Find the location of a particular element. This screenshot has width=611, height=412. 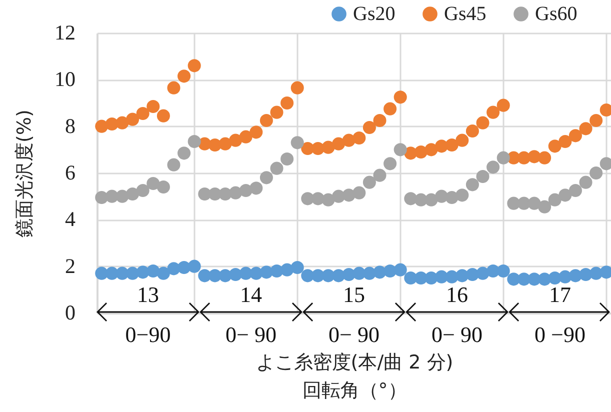

y-tick-label: 6 is located at coordinates (70, 172).